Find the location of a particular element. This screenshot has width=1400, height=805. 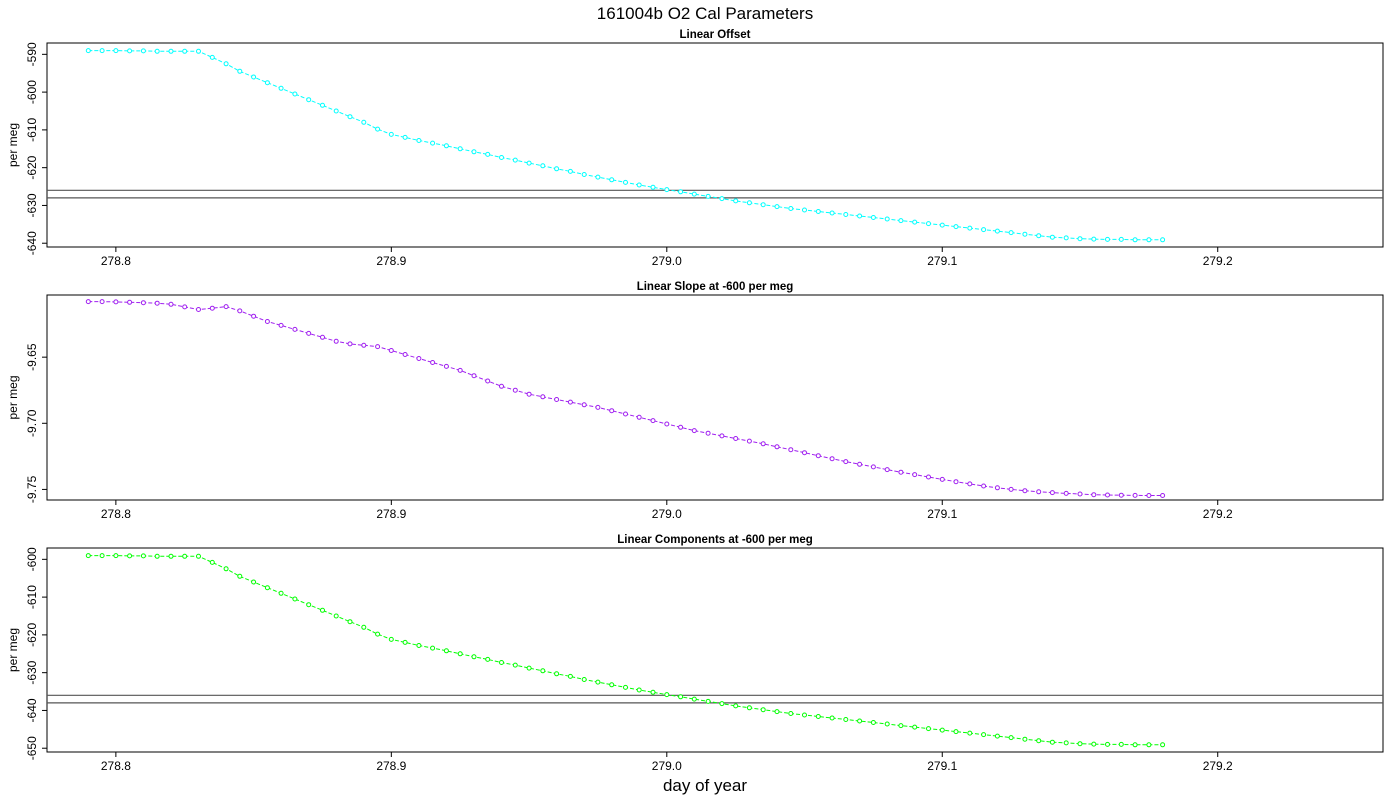

y-tick-label: -610 is located at coordinates (32, 130).